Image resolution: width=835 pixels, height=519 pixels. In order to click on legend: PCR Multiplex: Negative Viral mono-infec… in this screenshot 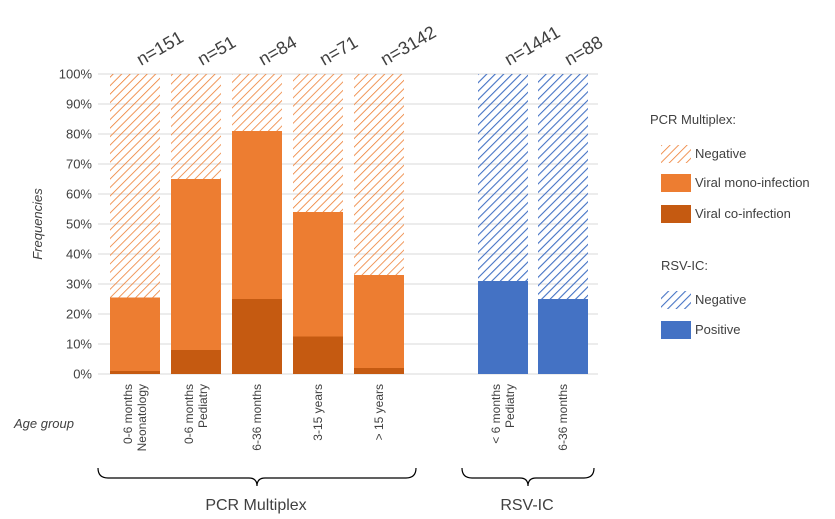, I will do `click(730, 225)`.